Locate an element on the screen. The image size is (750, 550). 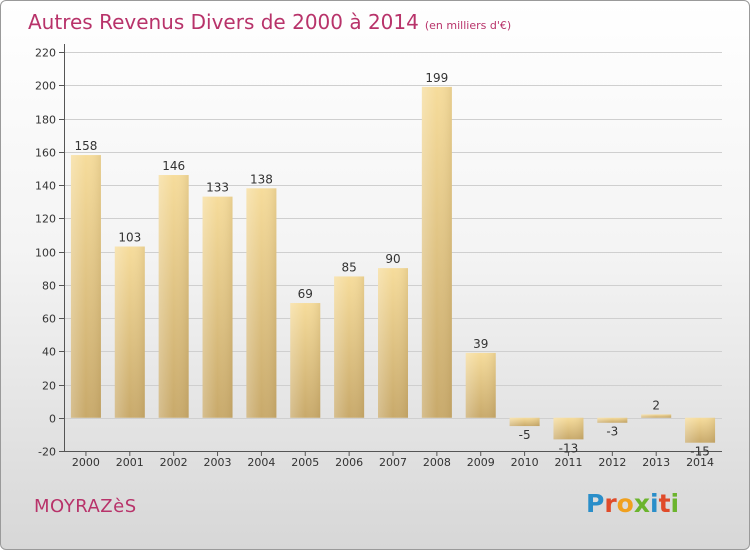
data-label: 103 is located at coordinates (129, 238).